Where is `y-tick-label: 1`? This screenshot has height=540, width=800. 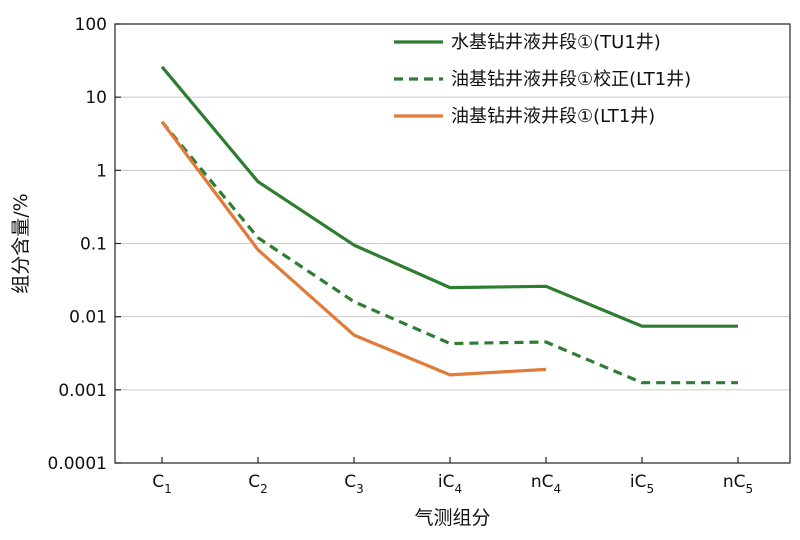
y-tick-label: 1 is located at coordinates (101, 171).